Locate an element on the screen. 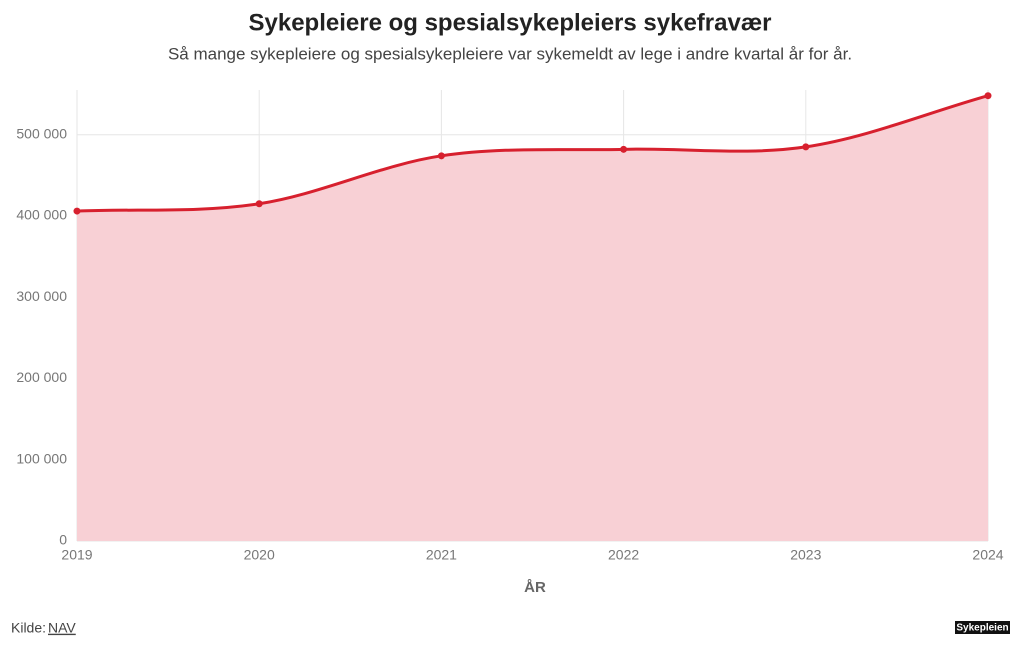  source-prefix: Kilde: is located at coordinates (28, 628).